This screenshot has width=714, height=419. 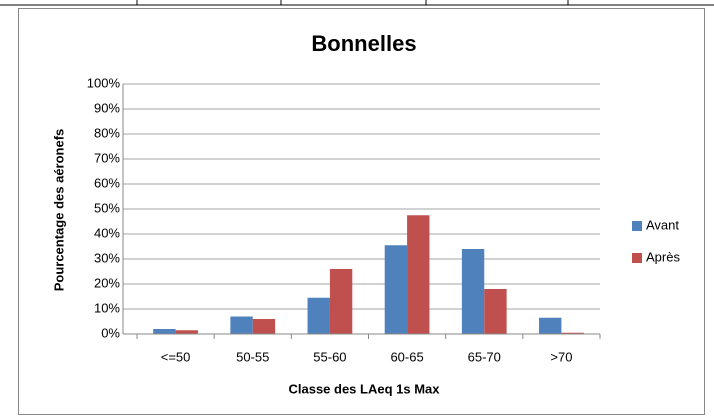 I want to click on legend-label: Avant, so click(x=662, y=224).